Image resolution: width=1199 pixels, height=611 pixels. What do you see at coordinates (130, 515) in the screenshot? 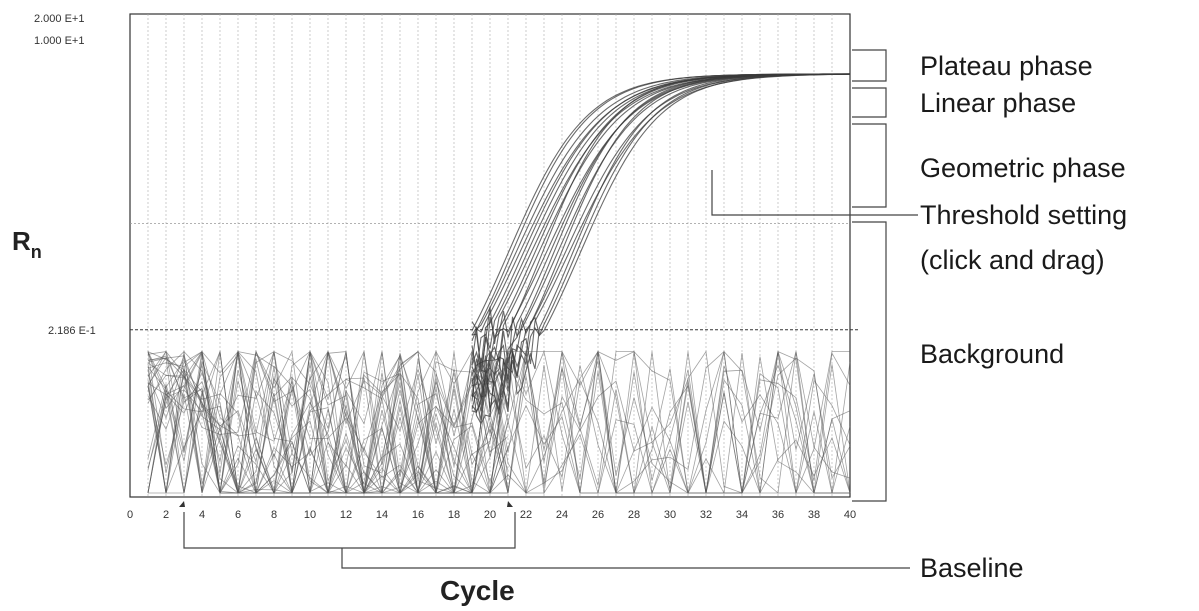
I see `x-tick-label: 0` at bounding box center [130, 515].